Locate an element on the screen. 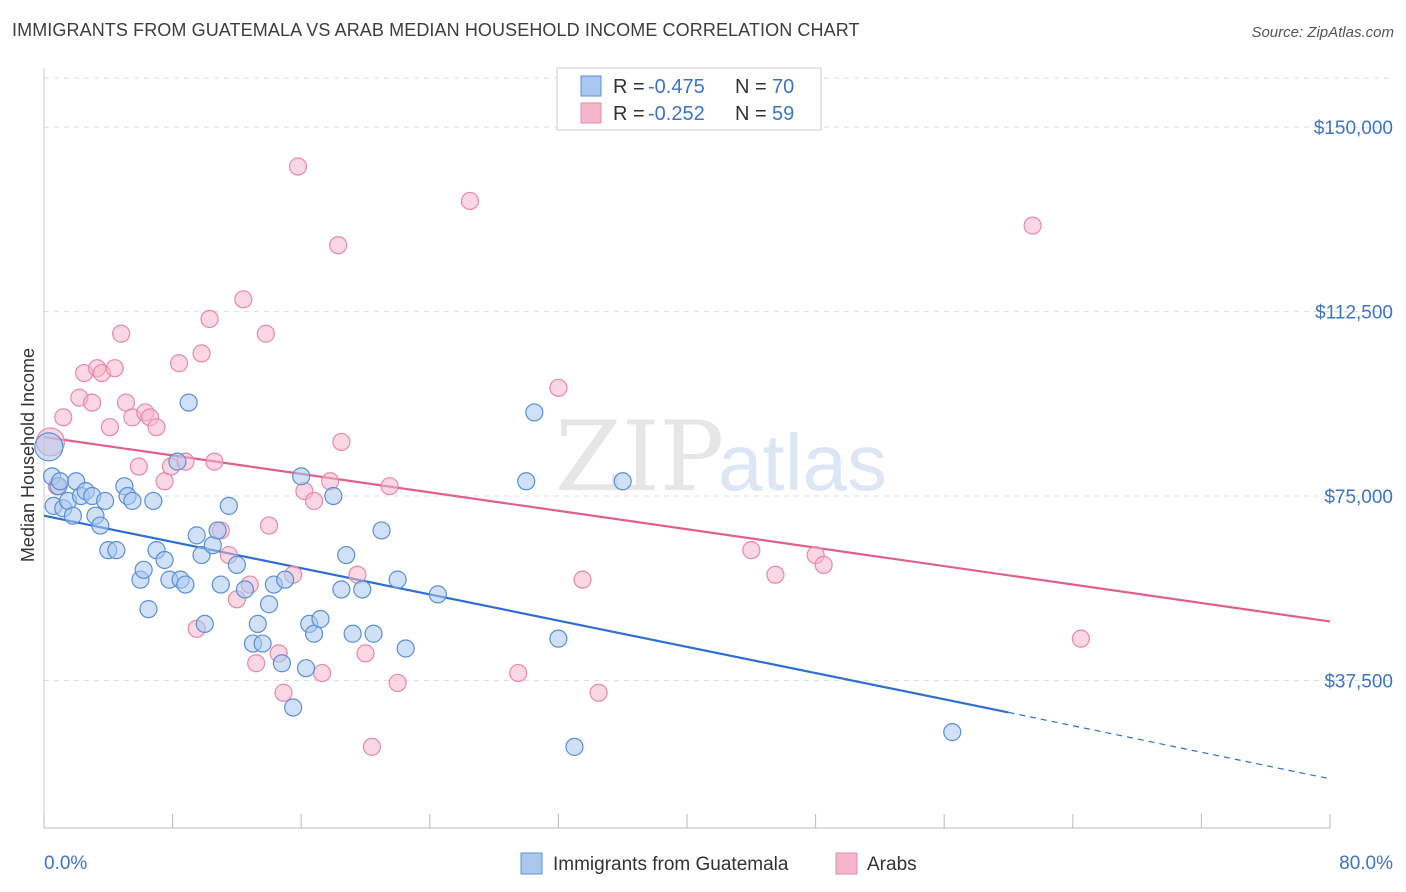  legend-n-value-2: 59 is located at coordinates (783, 114).